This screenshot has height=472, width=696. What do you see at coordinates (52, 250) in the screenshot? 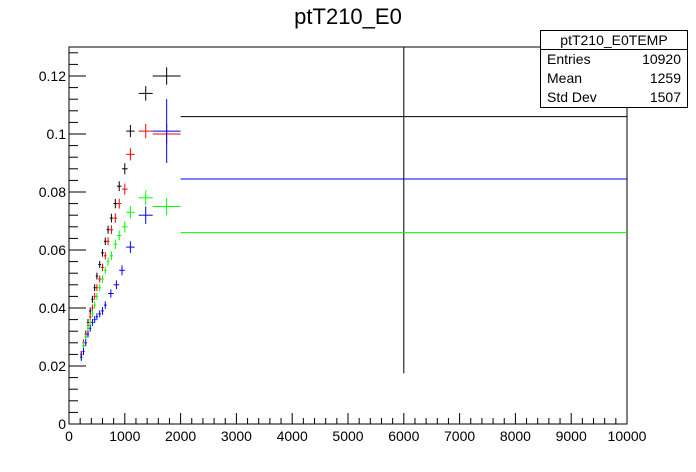
I see `y-tick-label: 0.06` at bounding box center [52, 250].